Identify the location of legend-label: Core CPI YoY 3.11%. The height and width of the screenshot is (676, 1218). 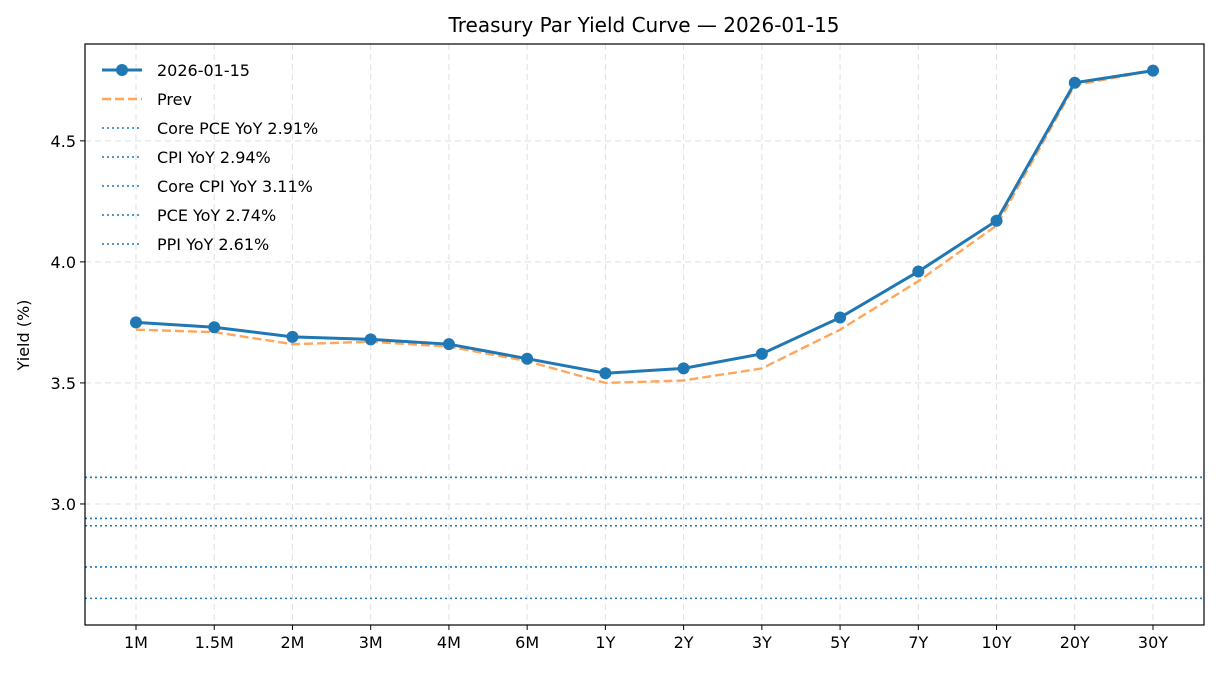
(235, 186).